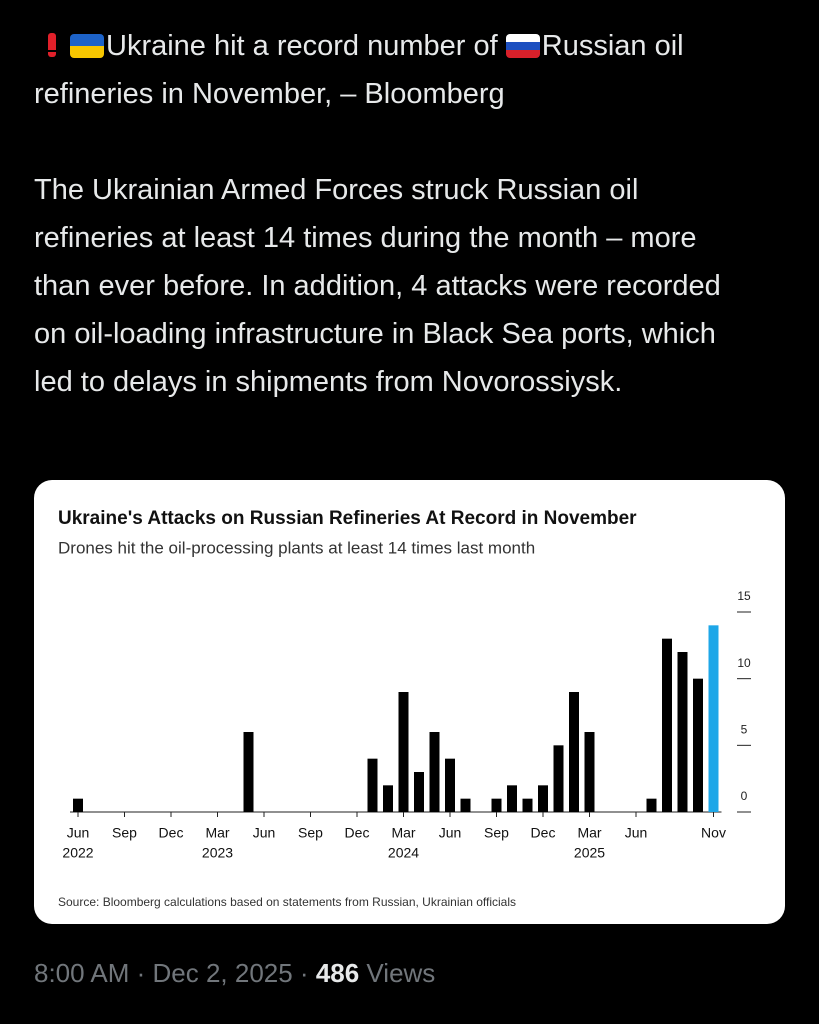  Describe the element at coordinates (397, 973) in the screenshot. I see `views-label: Views` at that location.